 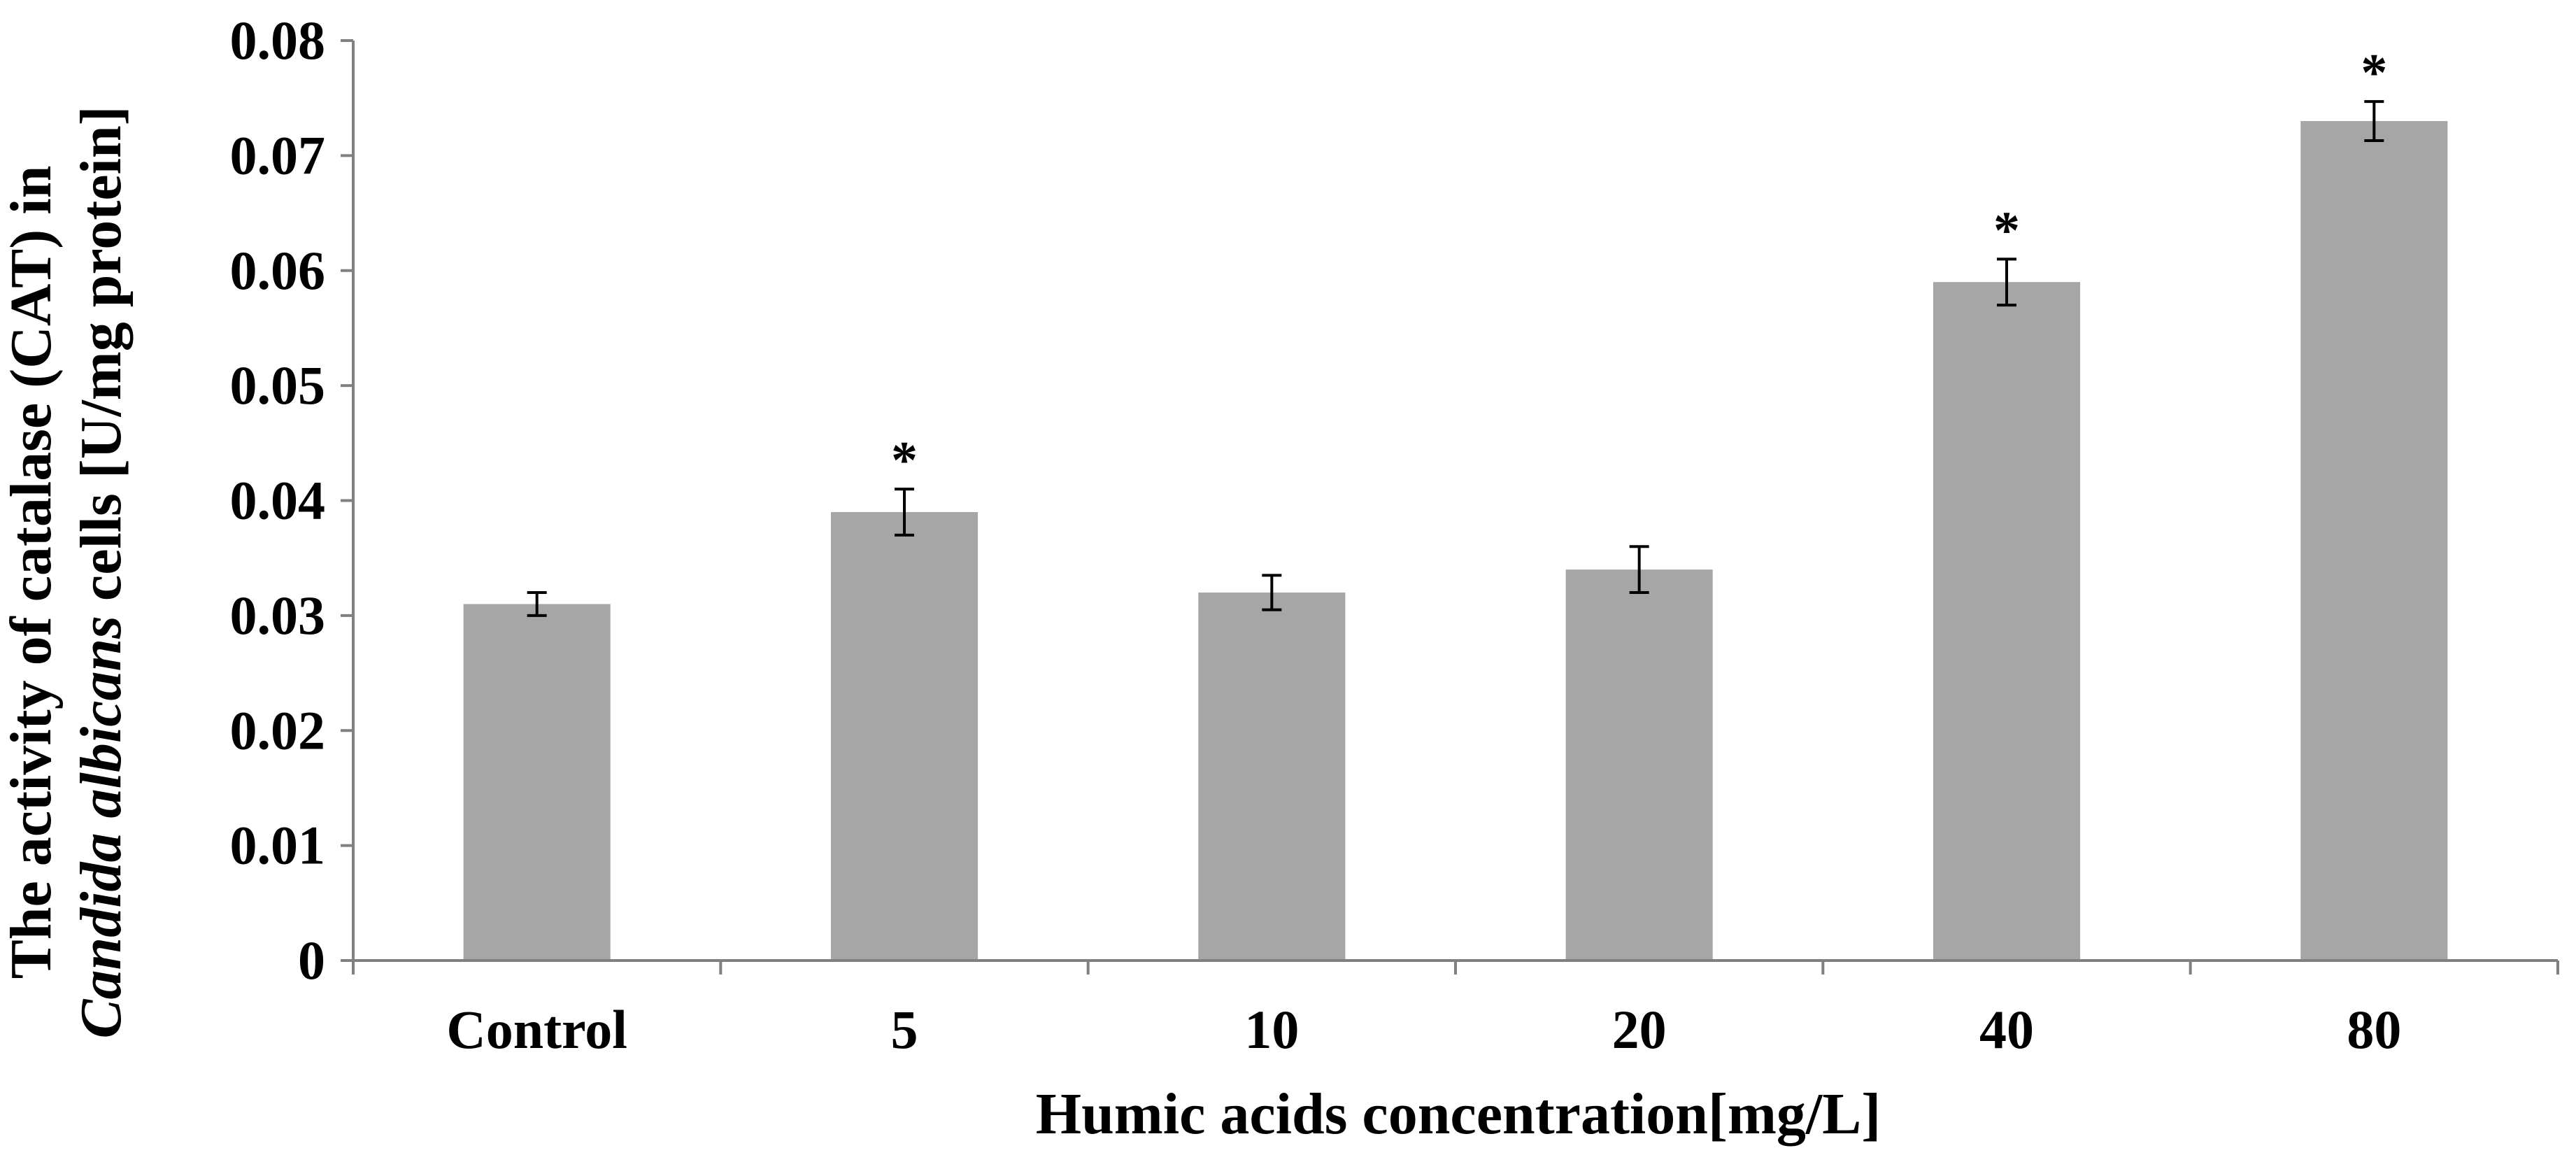 What do you see at coordinates (537, 782) in the screenshot?
I see `bar-control` at bounding box center [537, 782].